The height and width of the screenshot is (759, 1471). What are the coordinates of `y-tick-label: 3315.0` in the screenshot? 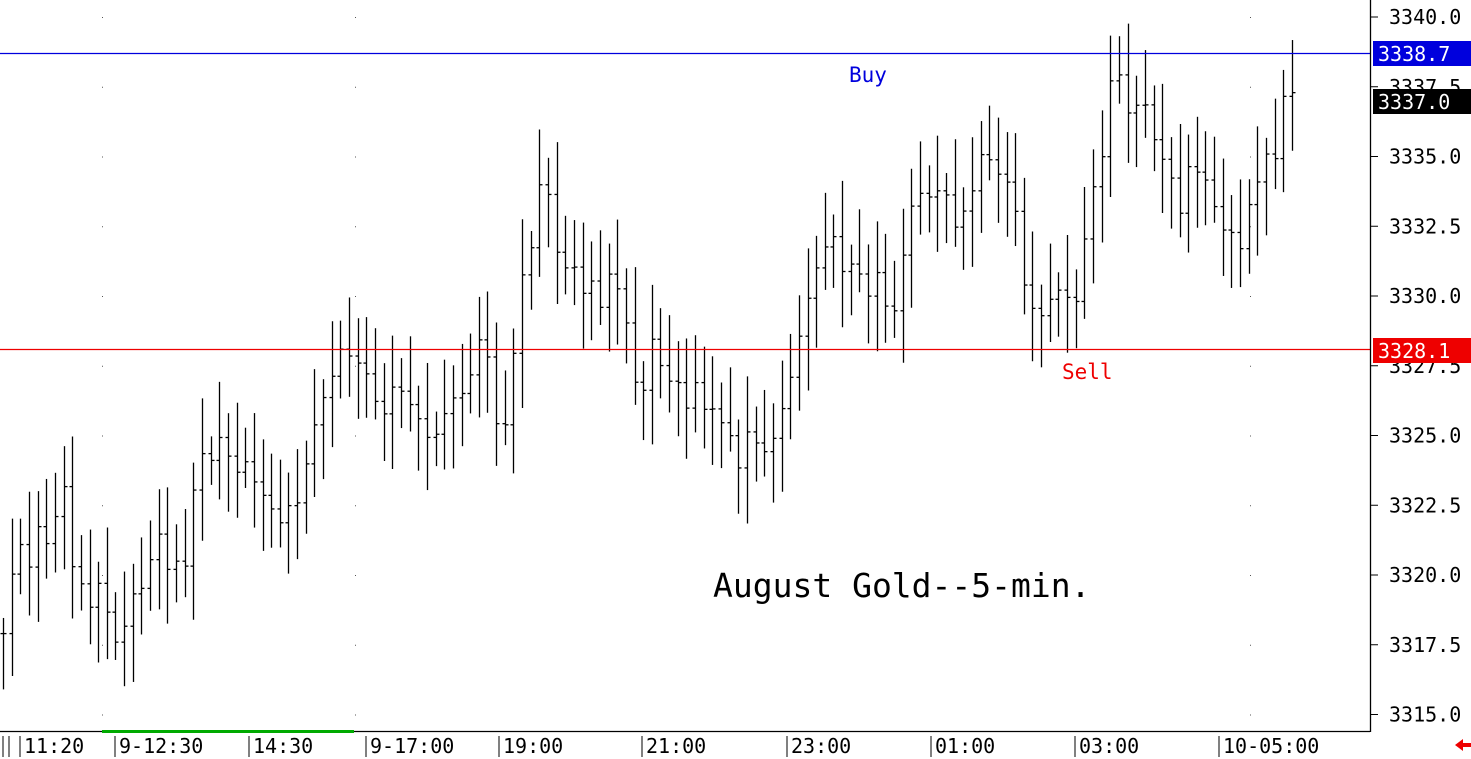 It's located at (1425, 715).